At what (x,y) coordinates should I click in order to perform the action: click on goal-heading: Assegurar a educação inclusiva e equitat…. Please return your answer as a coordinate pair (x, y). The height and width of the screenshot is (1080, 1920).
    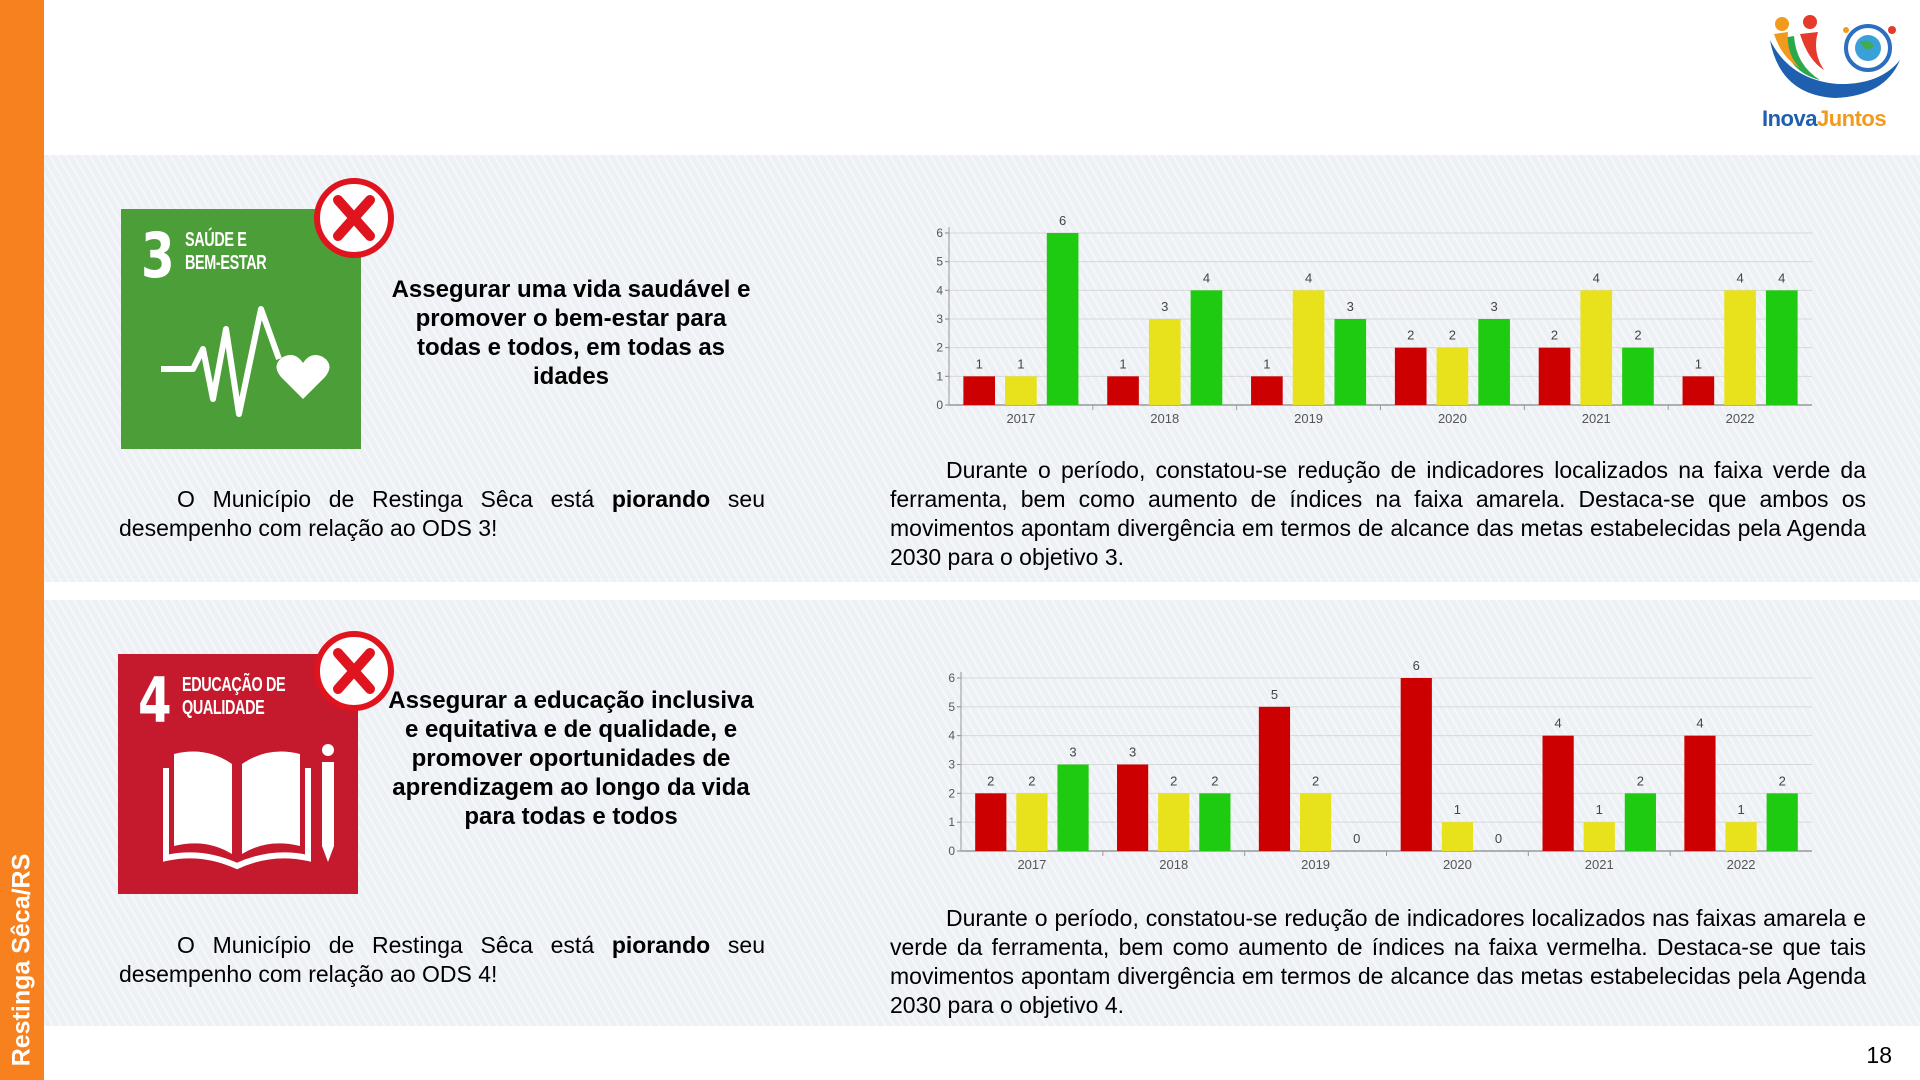
    Looking at the image, I should click on (571, 758).